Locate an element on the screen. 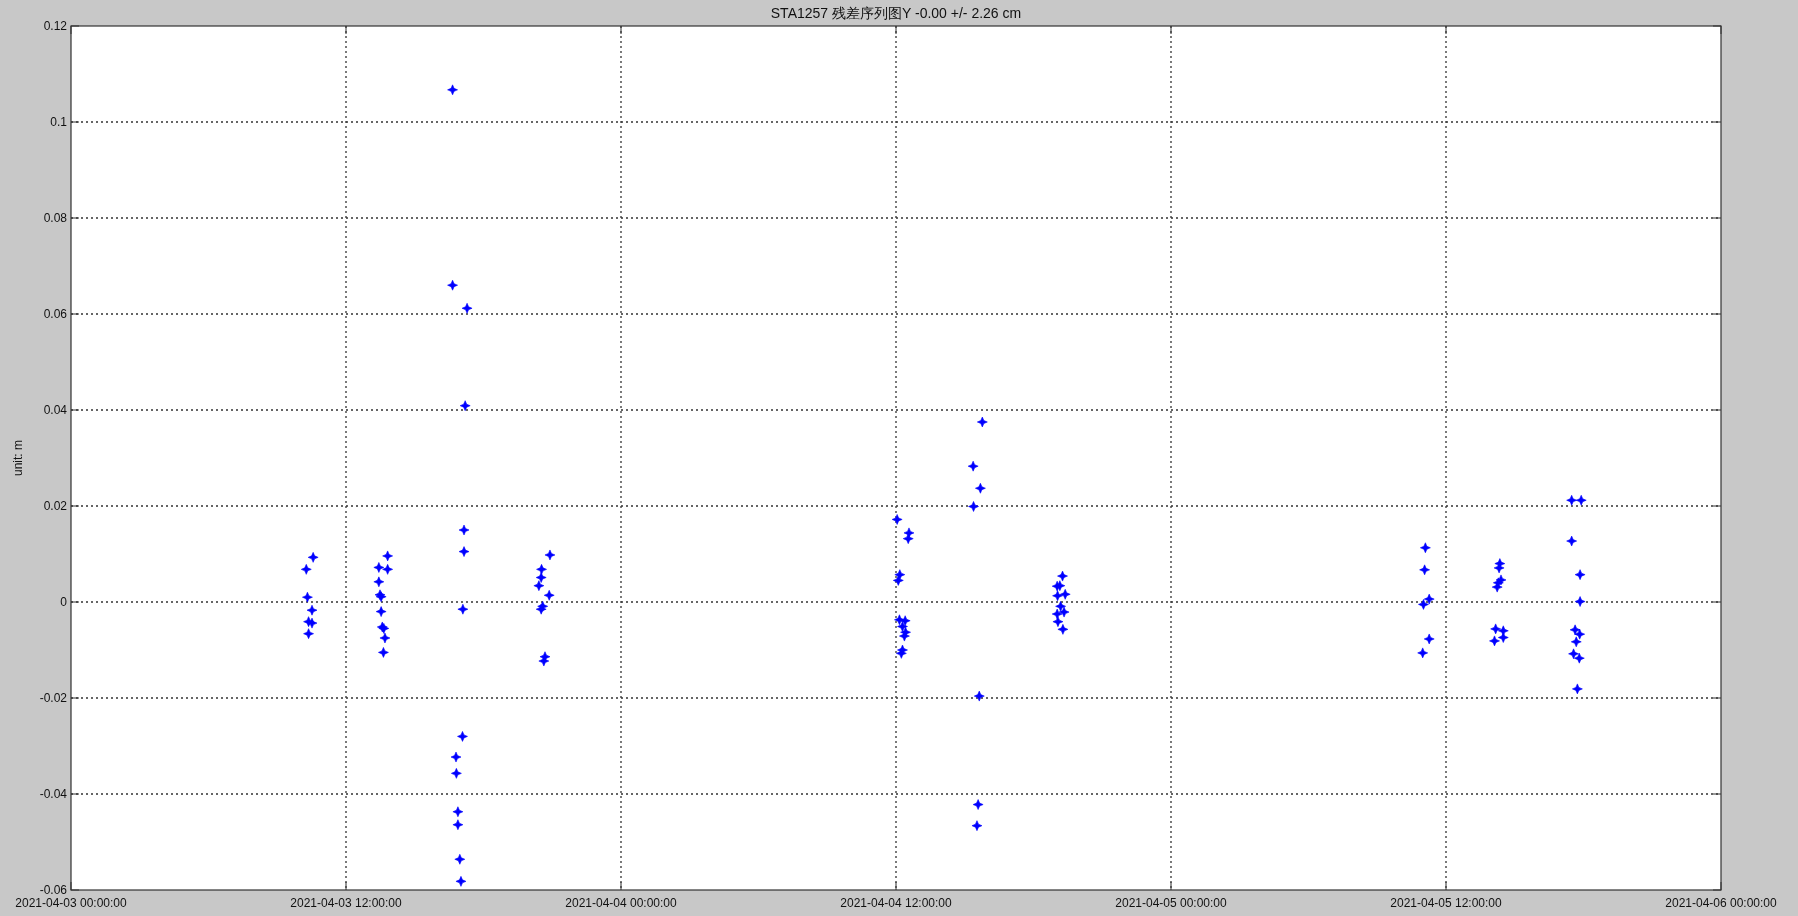  ylabel: unit: m is located at coordinates (18, 458).